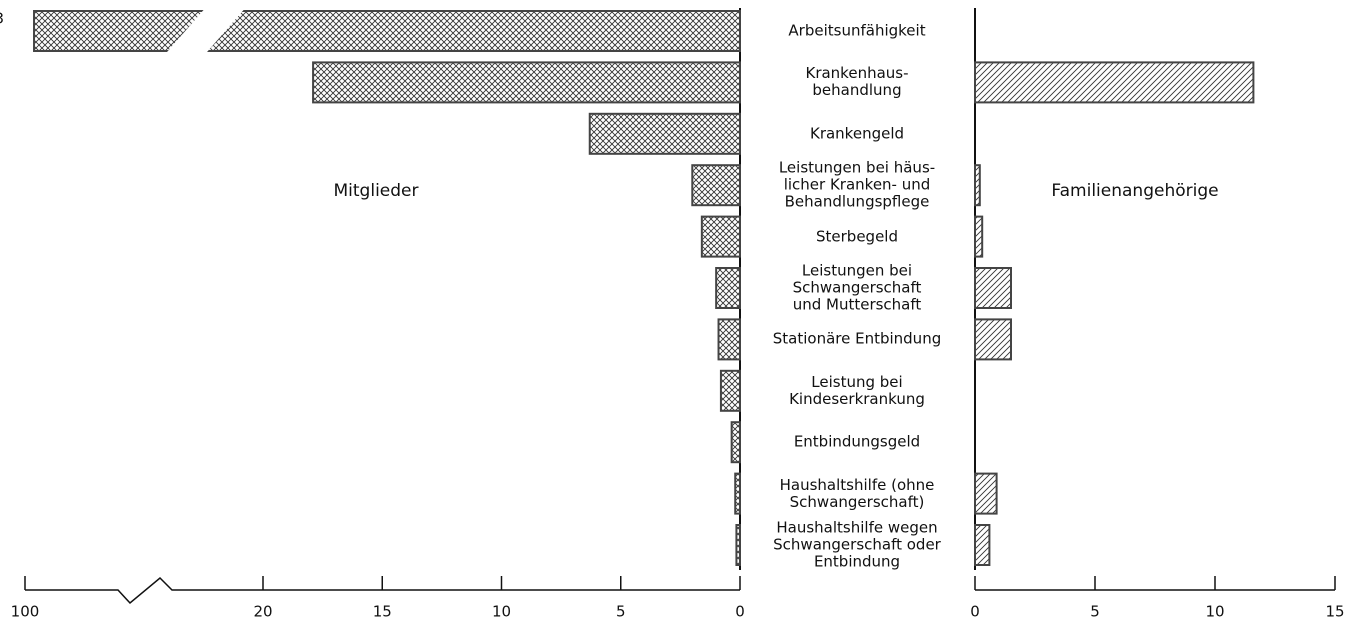 Image resolution: width=1356 pixels, height=622 pixels. I want to click on x-tick-label: 0, so click(740, 612).